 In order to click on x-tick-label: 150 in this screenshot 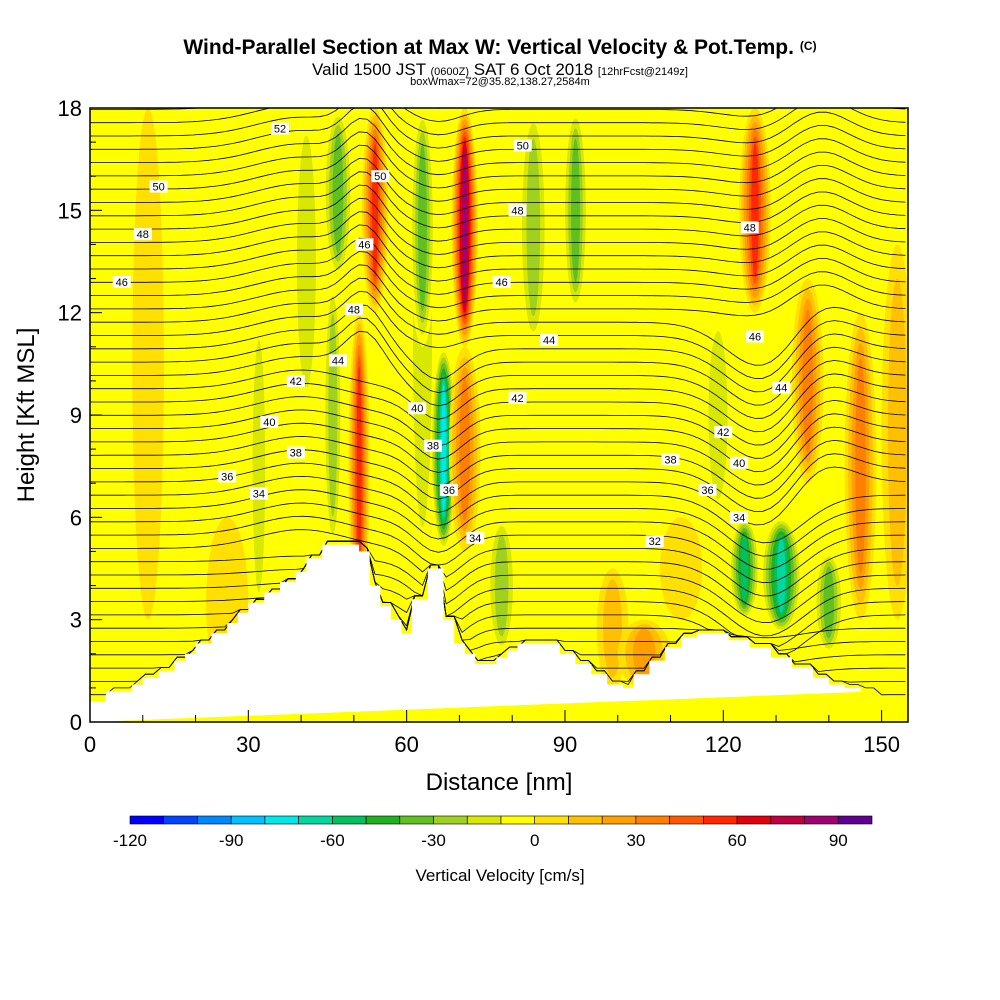, I will do `click(881, 744)`.